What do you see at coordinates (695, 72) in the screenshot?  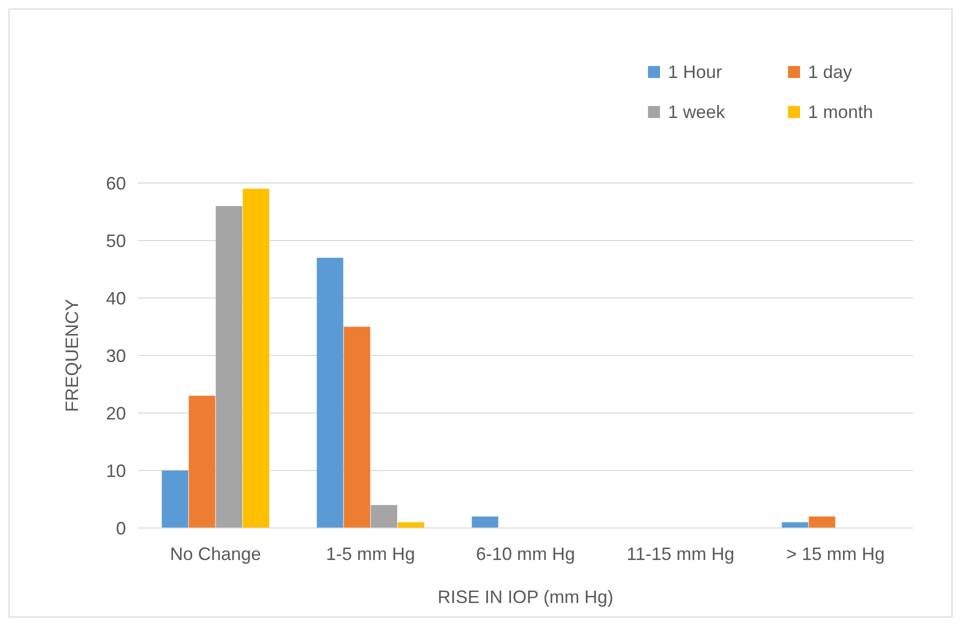 I see `legend-label: 1 Hour` at bounding box center [695, 72].